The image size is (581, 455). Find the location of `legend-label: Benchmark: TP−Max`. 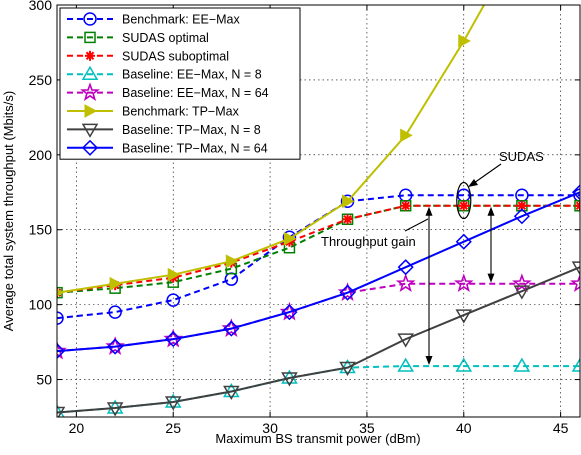

legend-label: Benchmark: TP−Max is located at coordinates (181, 112).